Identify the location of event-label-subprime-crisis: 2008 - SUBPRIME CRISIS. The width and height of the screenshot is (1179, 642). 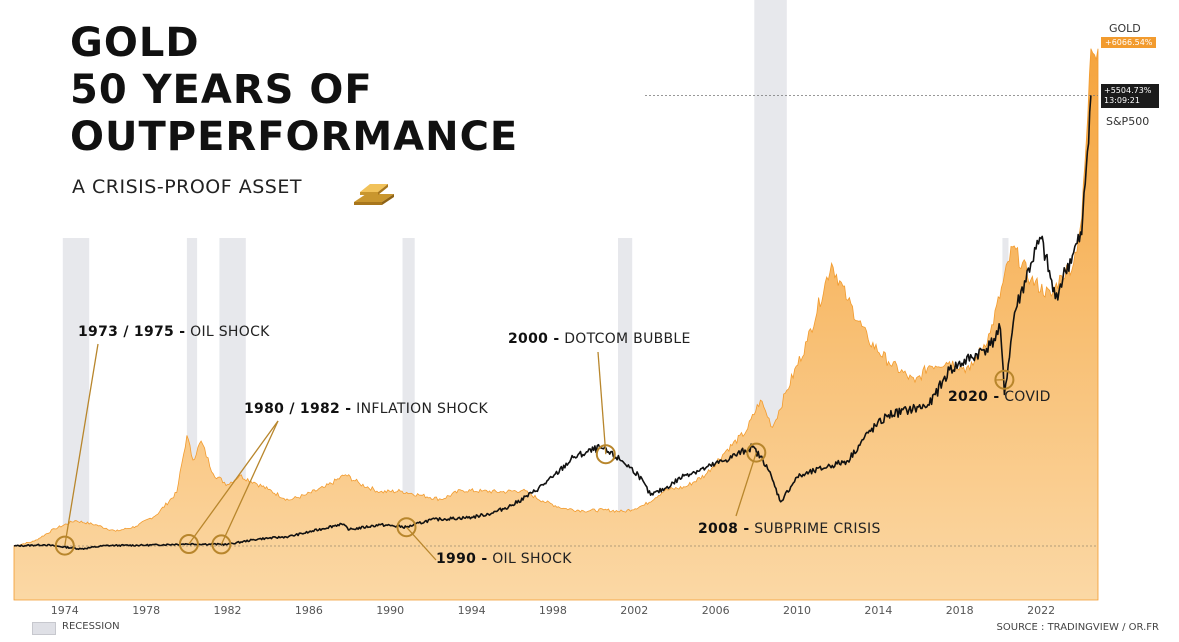
(789, 529).